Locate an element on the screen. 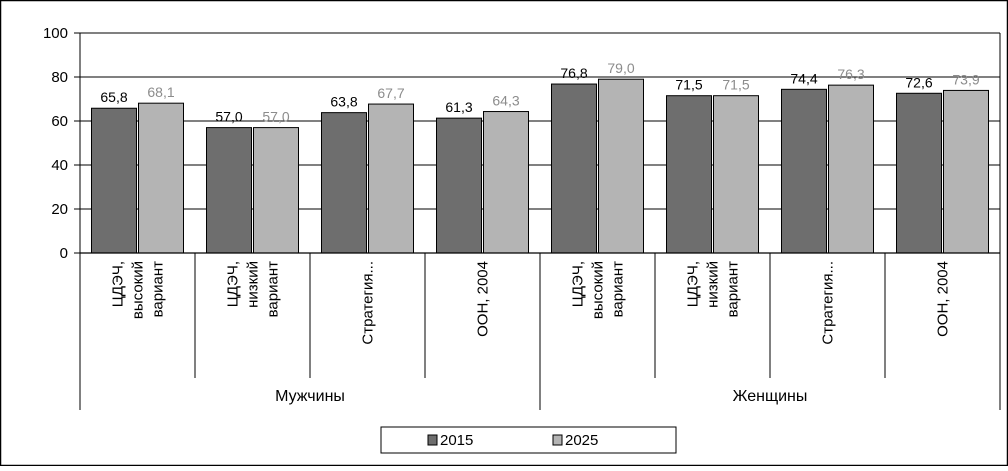  y-tick-label: 60 is located at coordinates (59, 121).